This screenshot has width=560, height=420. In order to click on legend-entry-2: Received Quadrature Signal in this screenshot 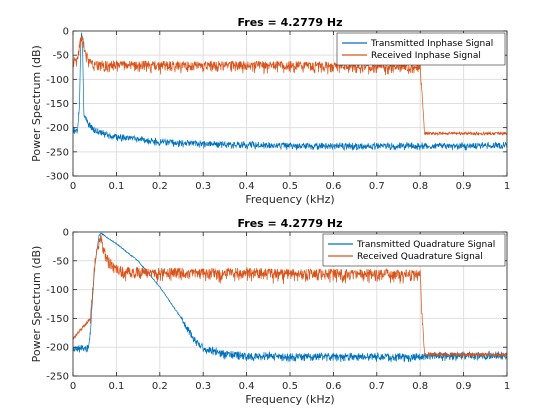, I will do `click(420, 257)`.